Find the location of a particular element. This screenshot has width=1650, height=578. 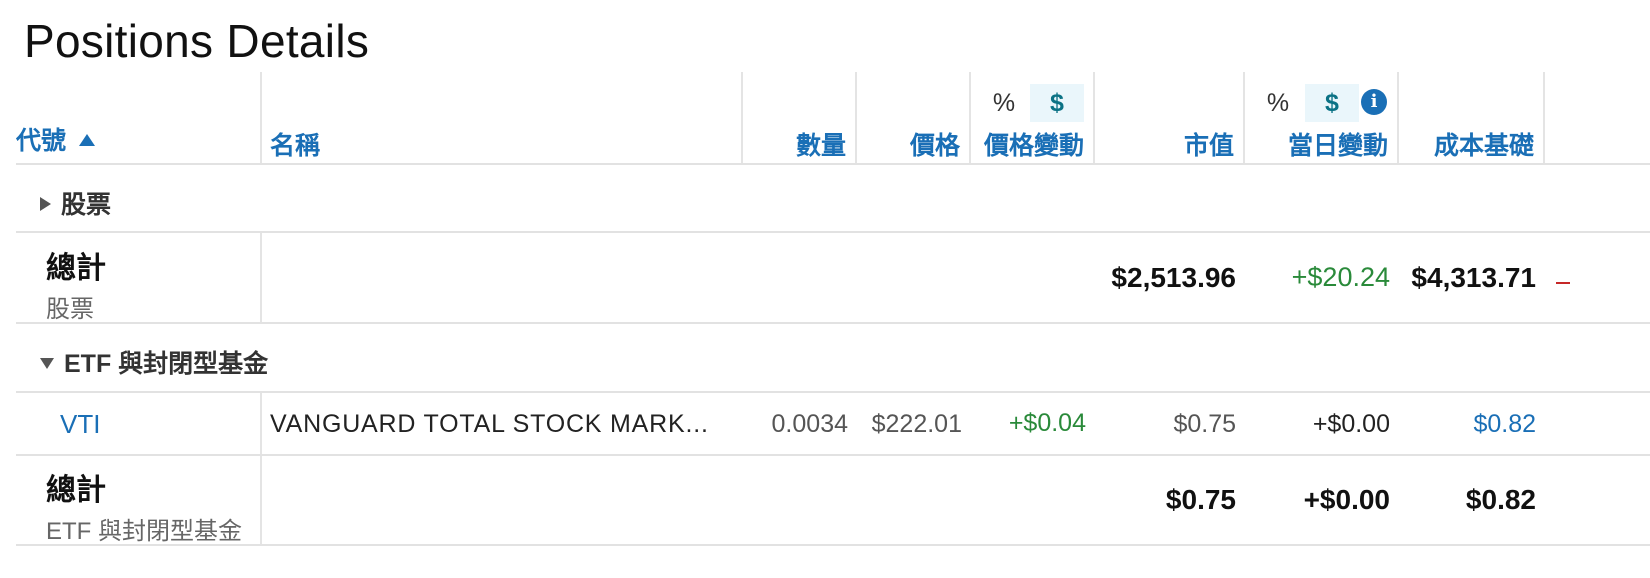

column-header-day-change: 當日變動 is located at coordinates (1337, 146).